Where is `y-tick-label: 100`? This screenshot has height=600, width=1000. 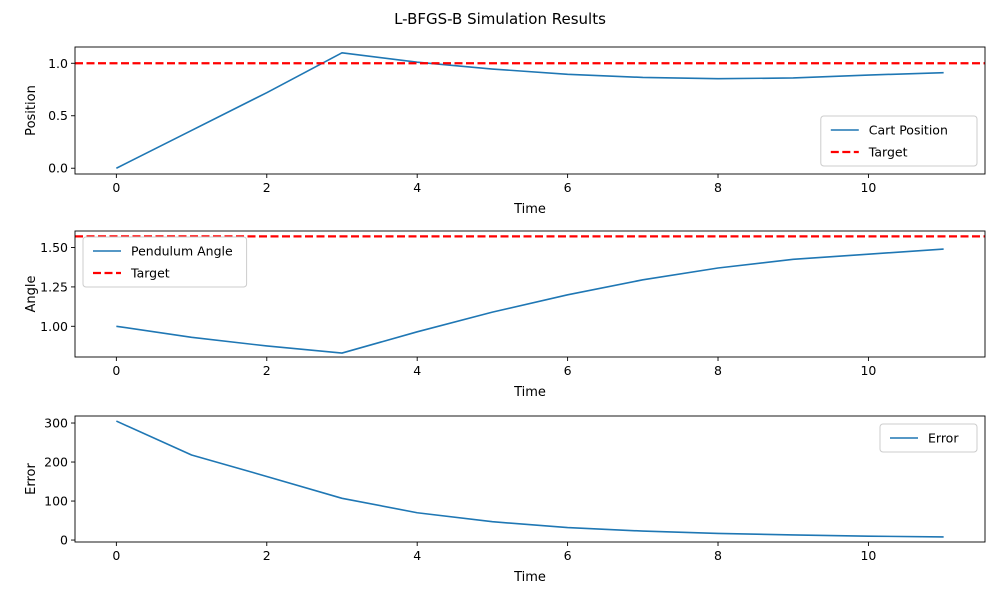
y-tick-label: 100 is located at coordinates (56, 501).